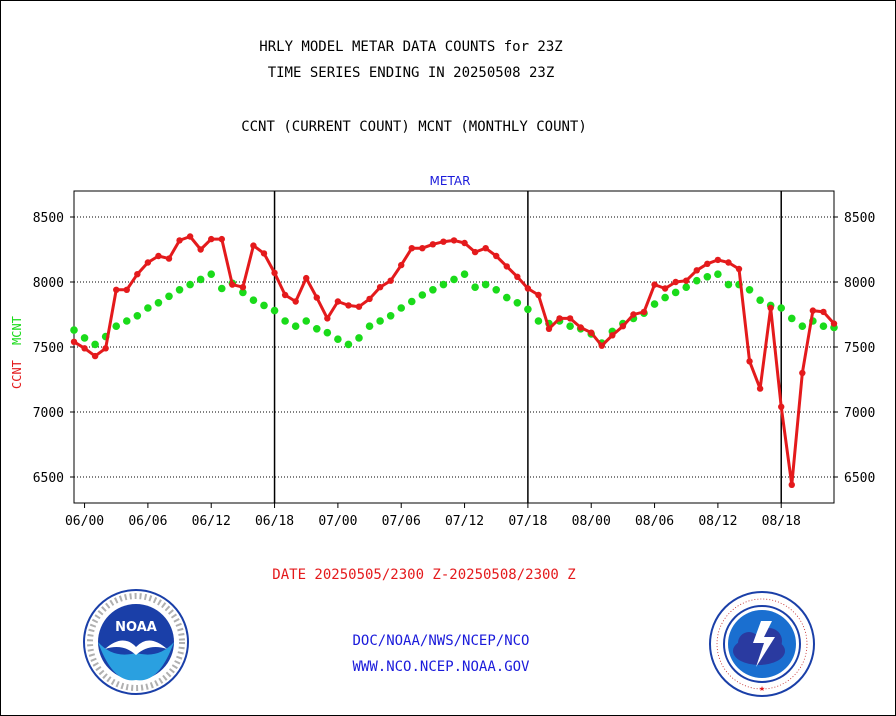 This screenshot has width=896, height=716. Describe the element at coordinates (859, 283) in the screenshot. I see `y-tick-label-right: 8000` at that location.